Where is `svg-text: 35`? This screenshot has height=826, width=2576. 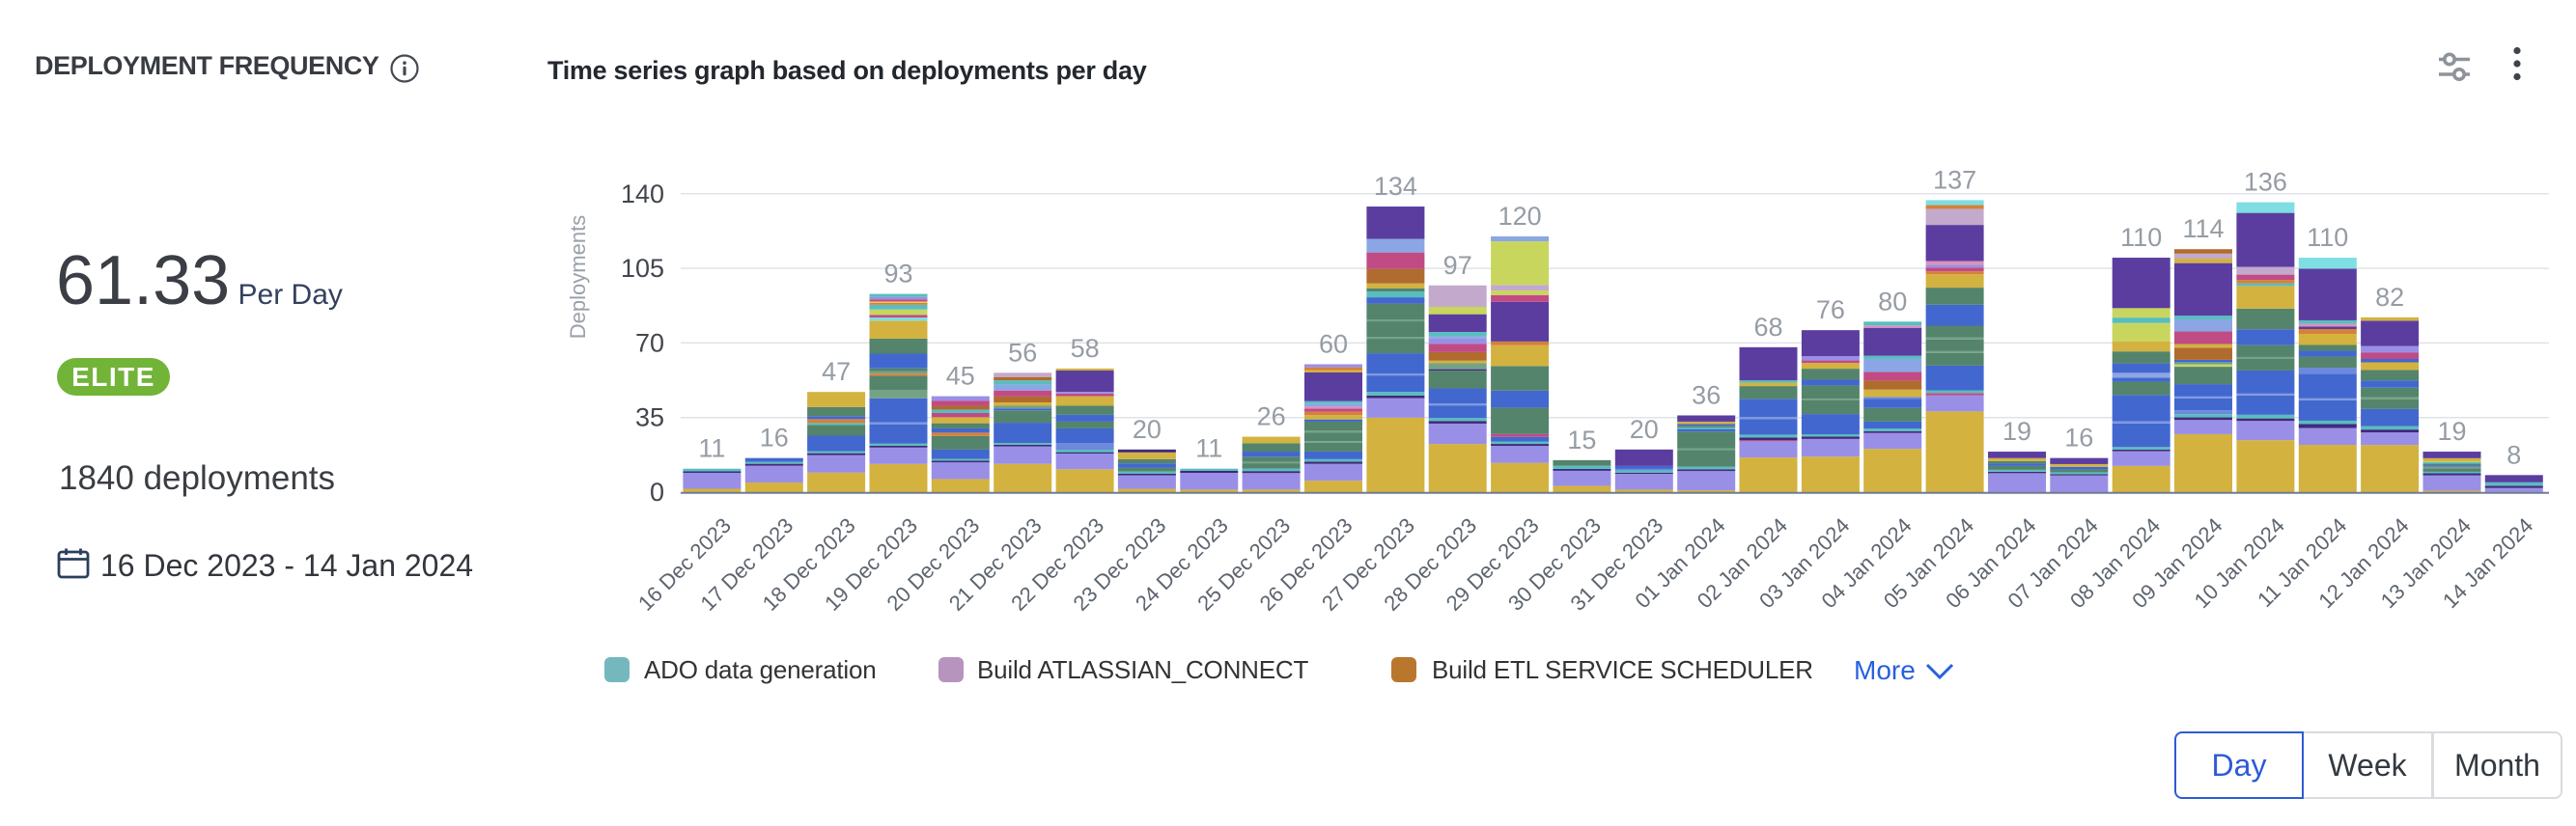
svg-text: 35 is located at coordinates (650, 417).